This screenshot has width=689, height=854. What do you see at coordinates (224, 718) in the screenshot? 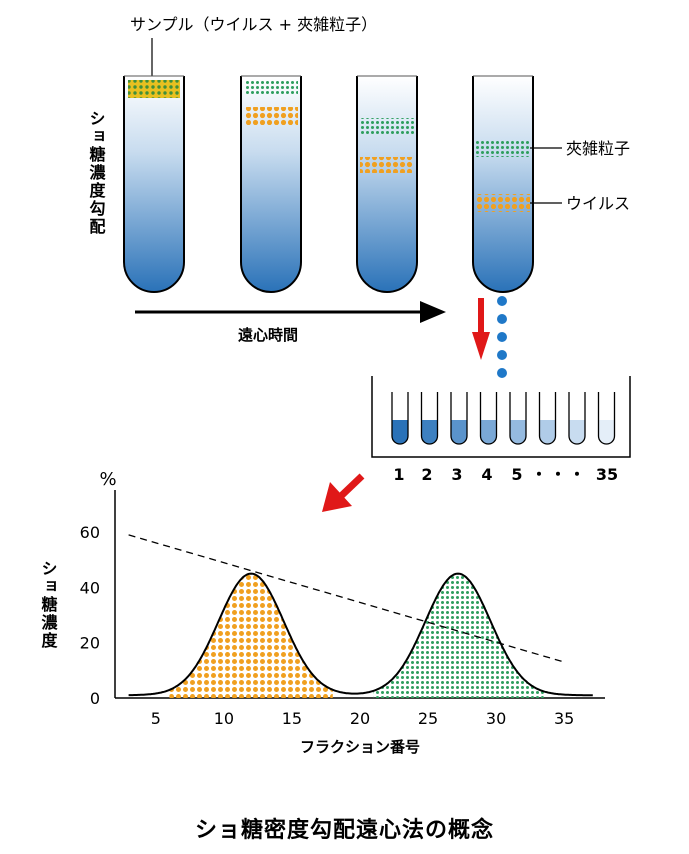
I see `x-tick-label: 10` at bounding box center [224, 718].